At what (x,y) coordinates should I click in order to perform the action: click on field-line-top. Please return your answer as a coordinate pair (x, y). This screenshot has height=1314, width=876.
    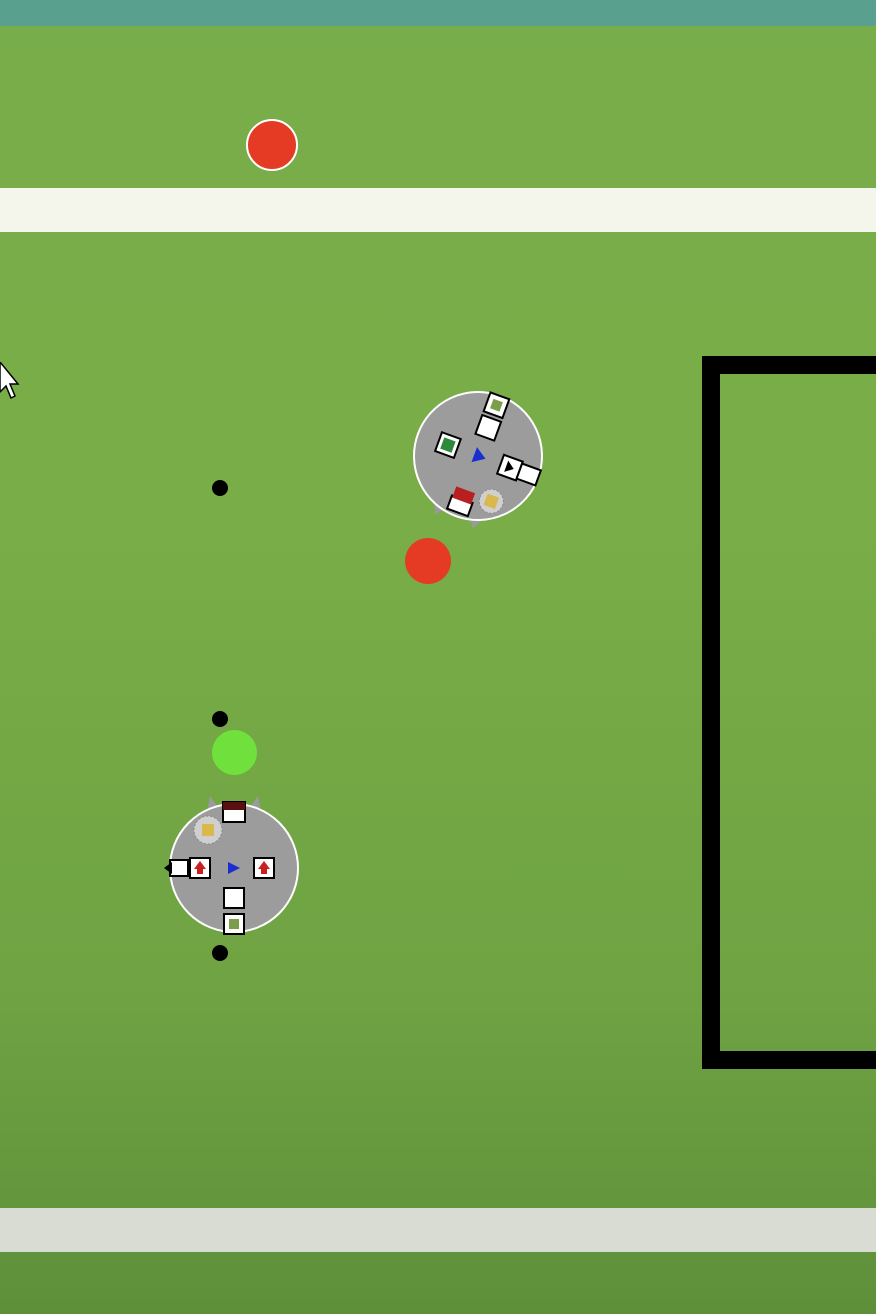
    Looking at the image, I should click on (438, 210).